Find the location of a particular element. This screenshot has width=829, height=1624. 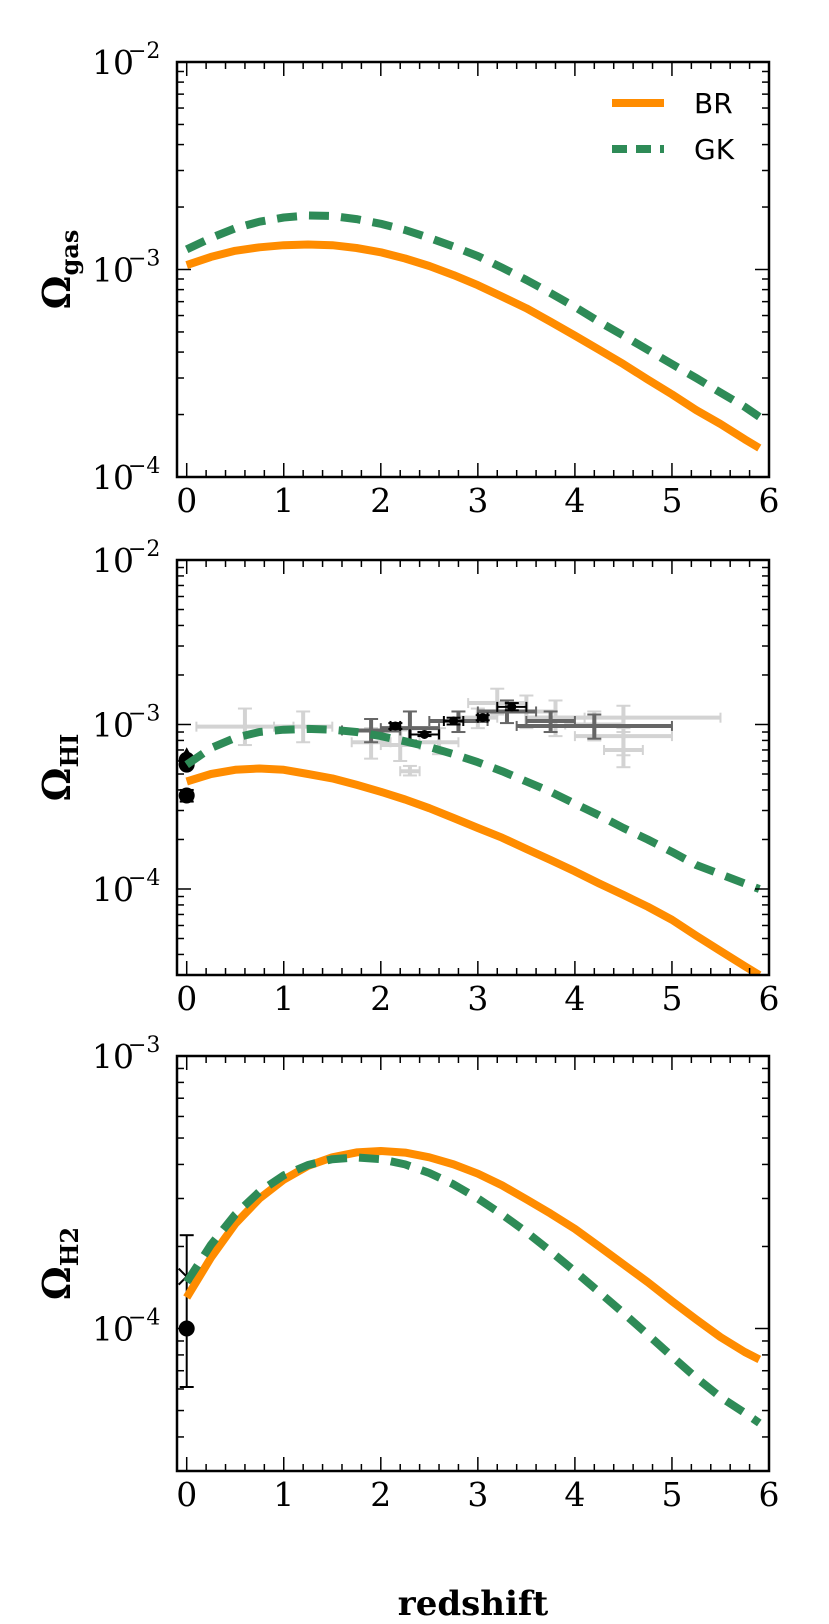

legend-item-gk: GK is located at coordinates (673, 149).